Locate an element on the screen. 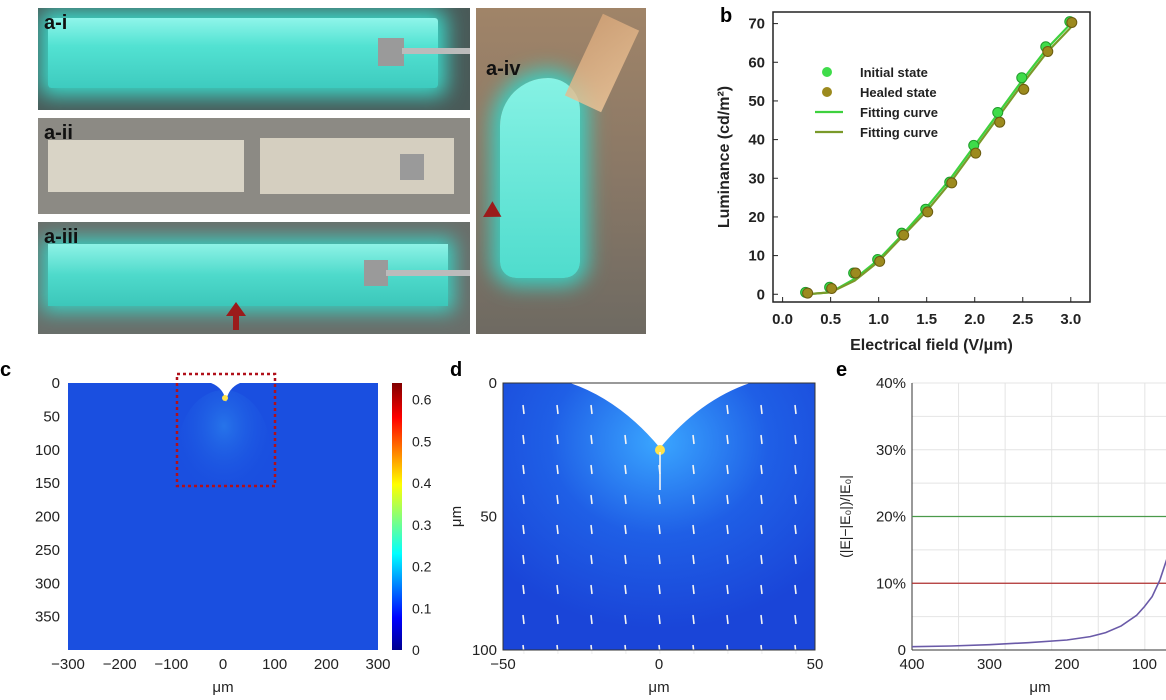  x-axis-label-e: μm is located at coordinates (1039, 687).